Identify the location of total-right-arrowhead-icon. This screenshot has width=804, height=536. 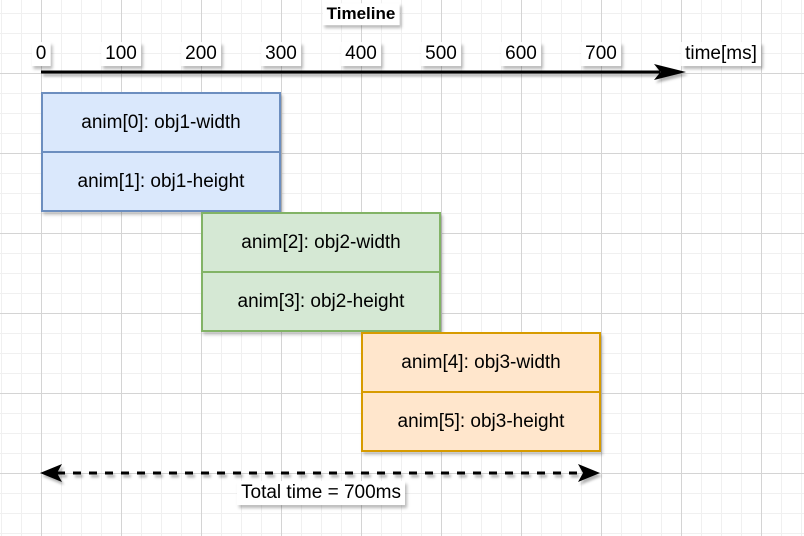
(589, 473).